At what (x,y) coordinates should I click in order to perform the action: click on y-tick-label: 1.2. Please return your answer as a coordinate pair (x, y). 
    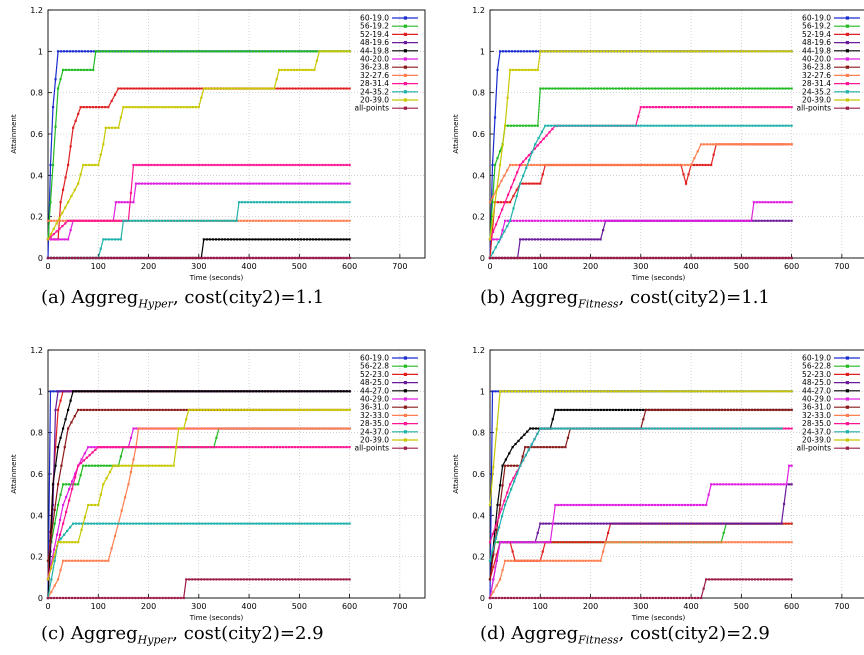
    Looking at the image, I should click on (36, 350).